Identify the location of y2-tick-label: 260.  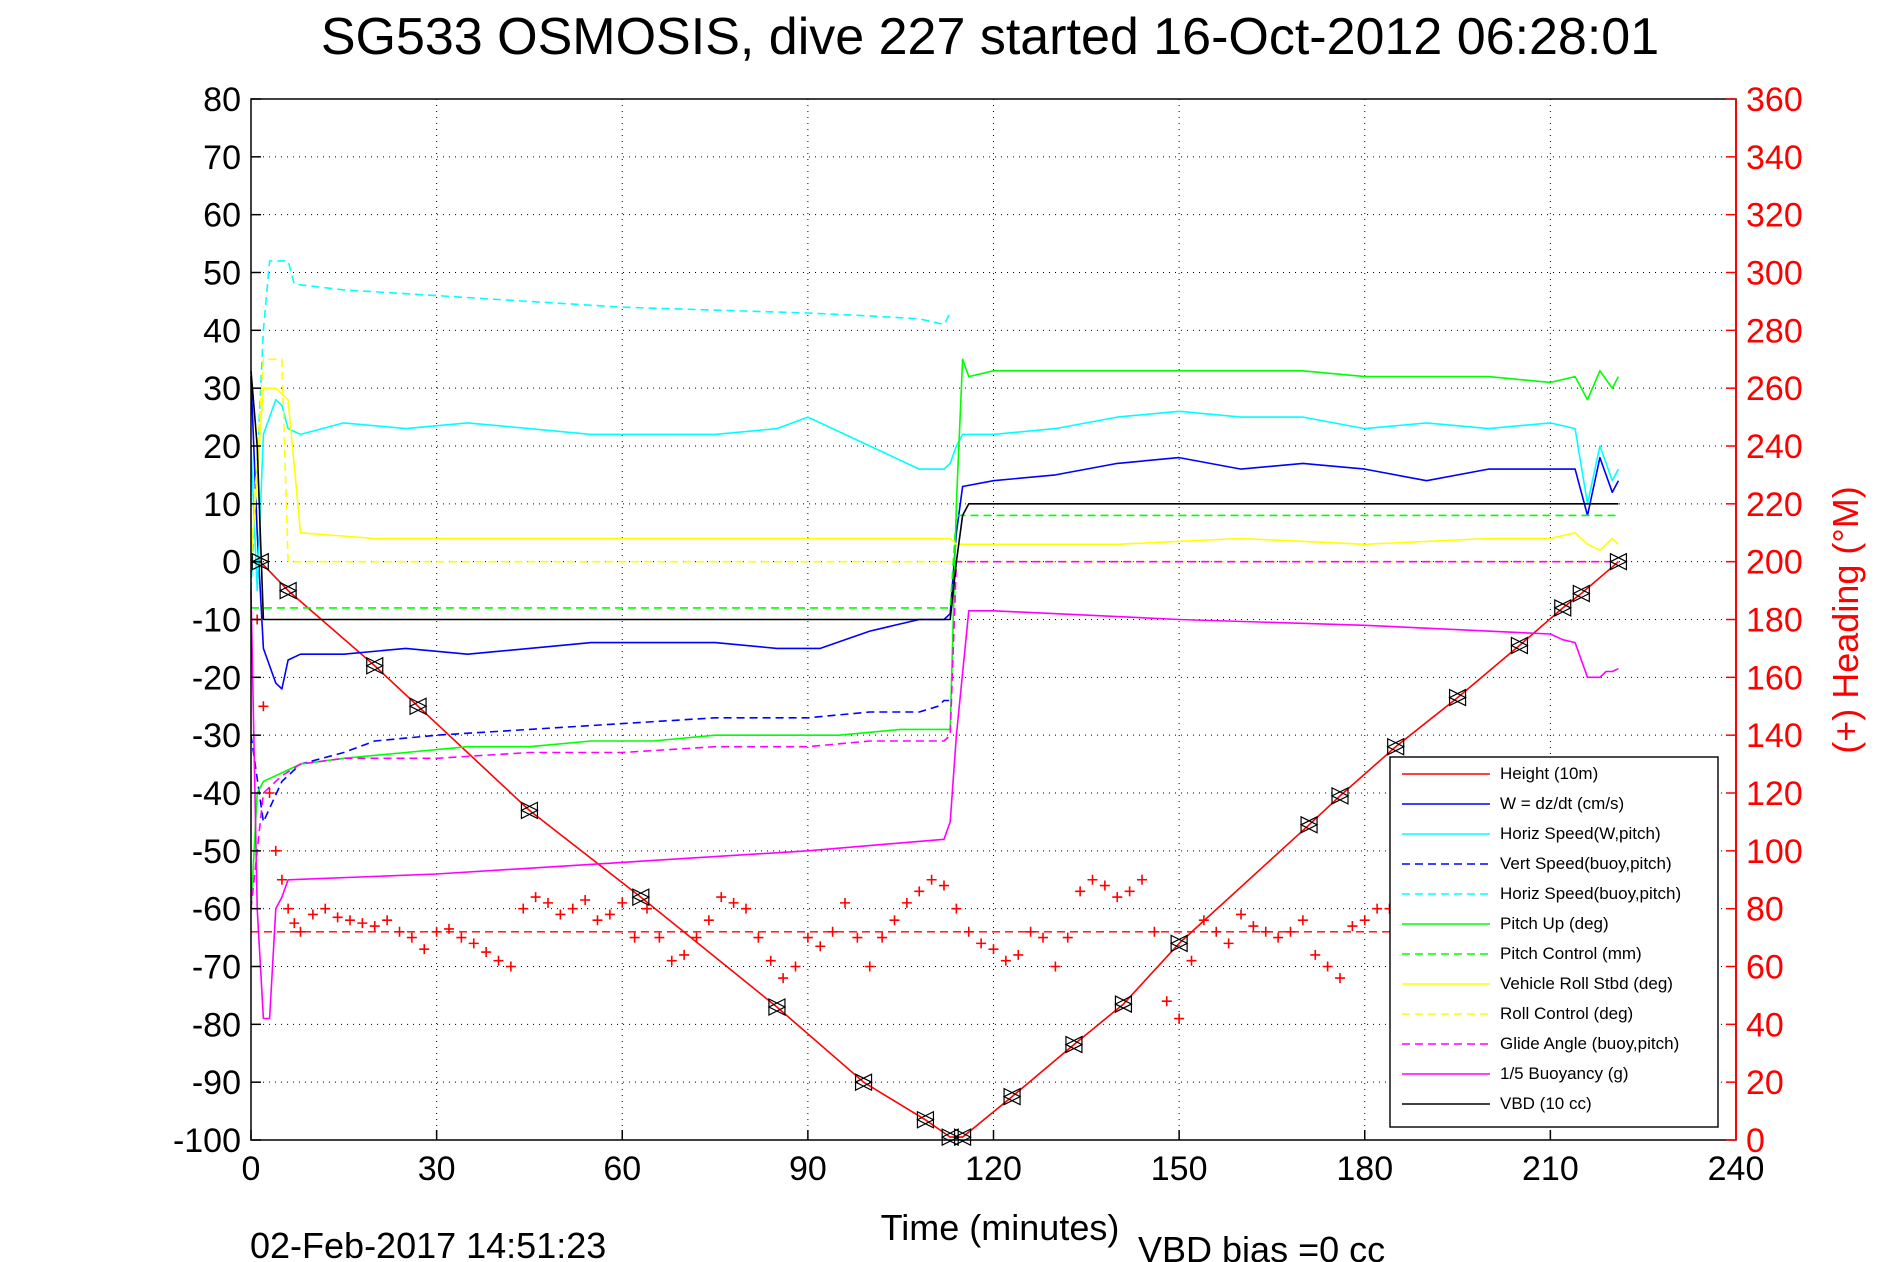
(1774, 389).